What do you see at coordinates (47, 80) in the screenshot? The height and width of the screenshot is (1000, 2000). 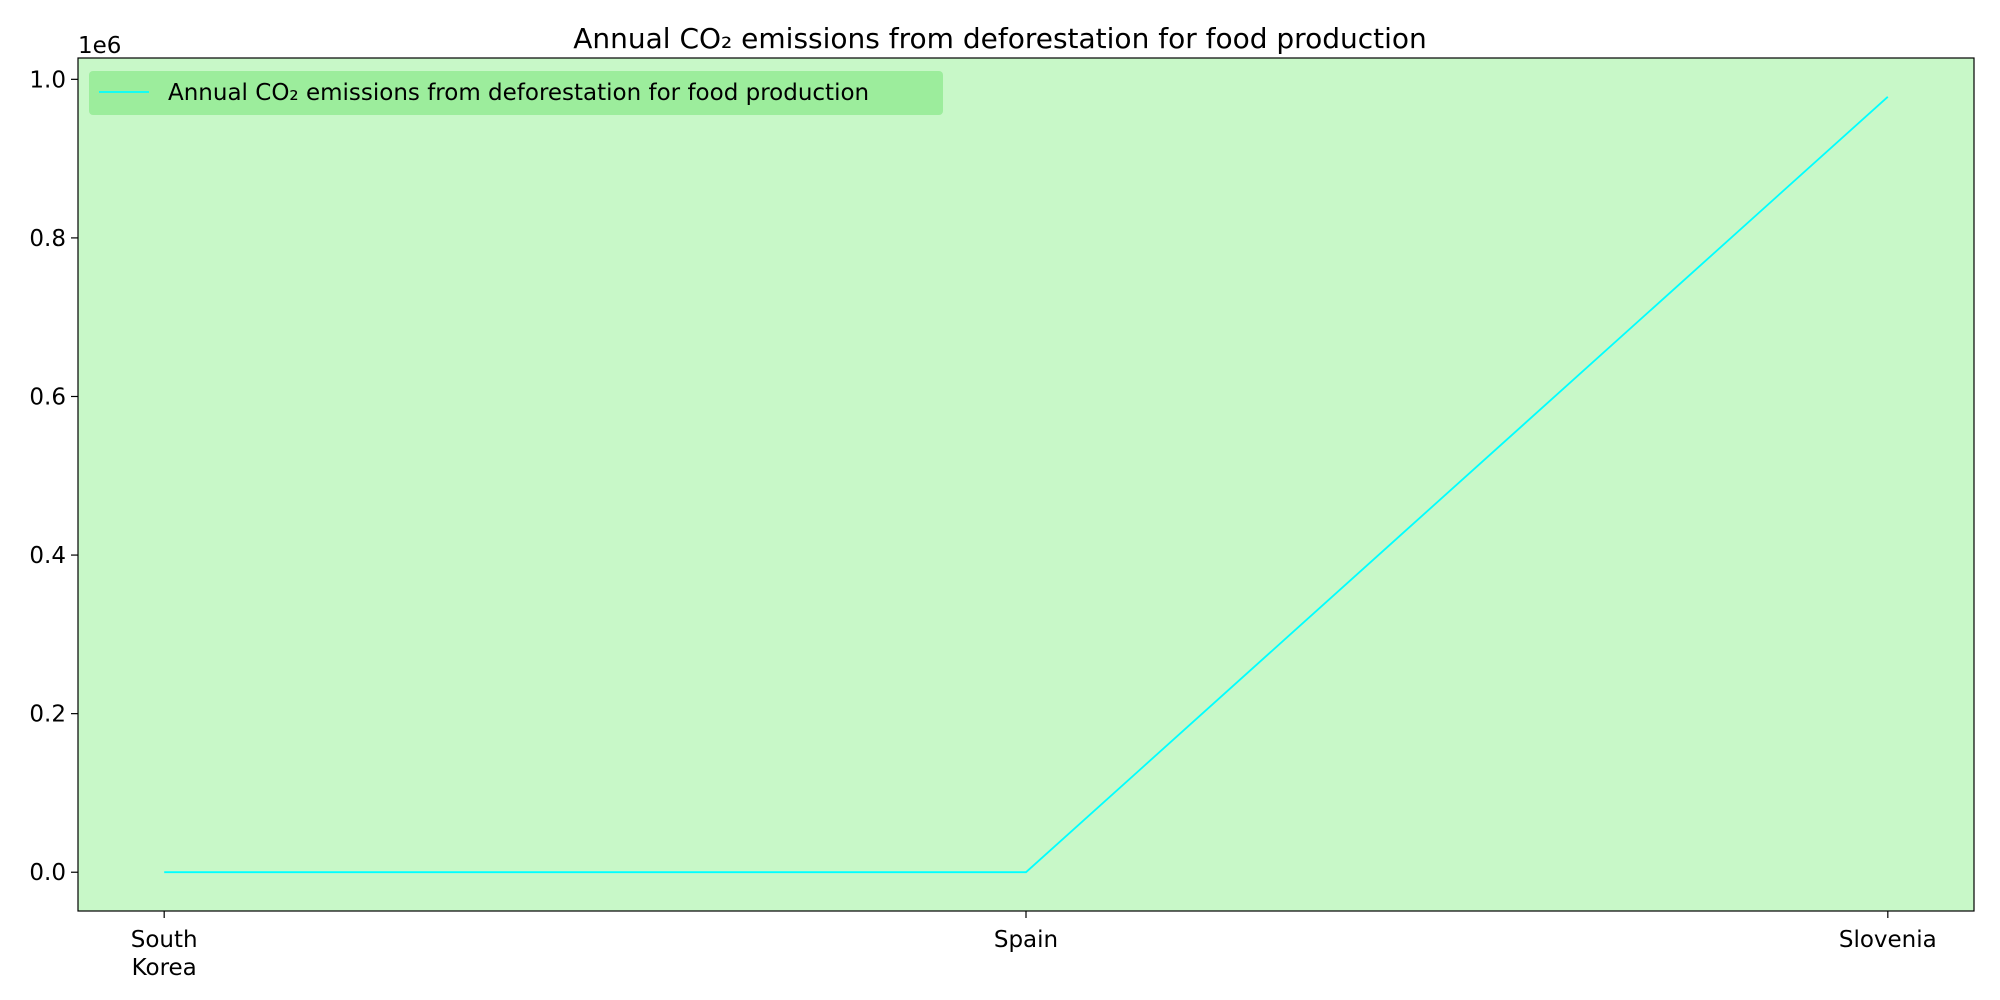 I see `y-tick-label: 1.0` at bounding box center [47, 80].